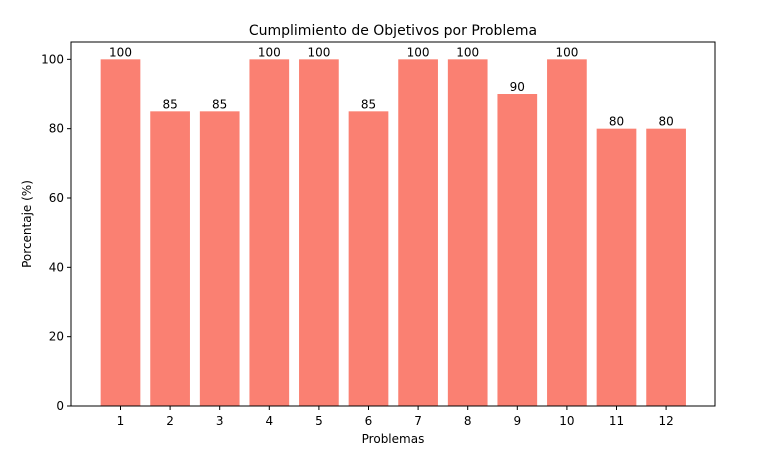  What do you see at coordinates (665, 122) in the screenshot?
I see `data-label-12: 80` at bounding box center [665, 122].